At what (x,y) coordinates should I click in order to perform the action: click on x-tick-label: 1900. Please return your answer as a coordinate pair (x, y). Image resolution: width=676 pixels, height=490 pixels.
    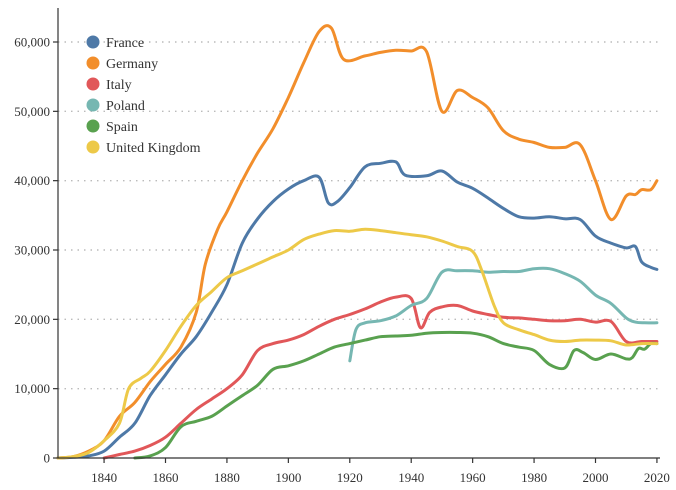
    Looking at the image, I should click on (288, 477).